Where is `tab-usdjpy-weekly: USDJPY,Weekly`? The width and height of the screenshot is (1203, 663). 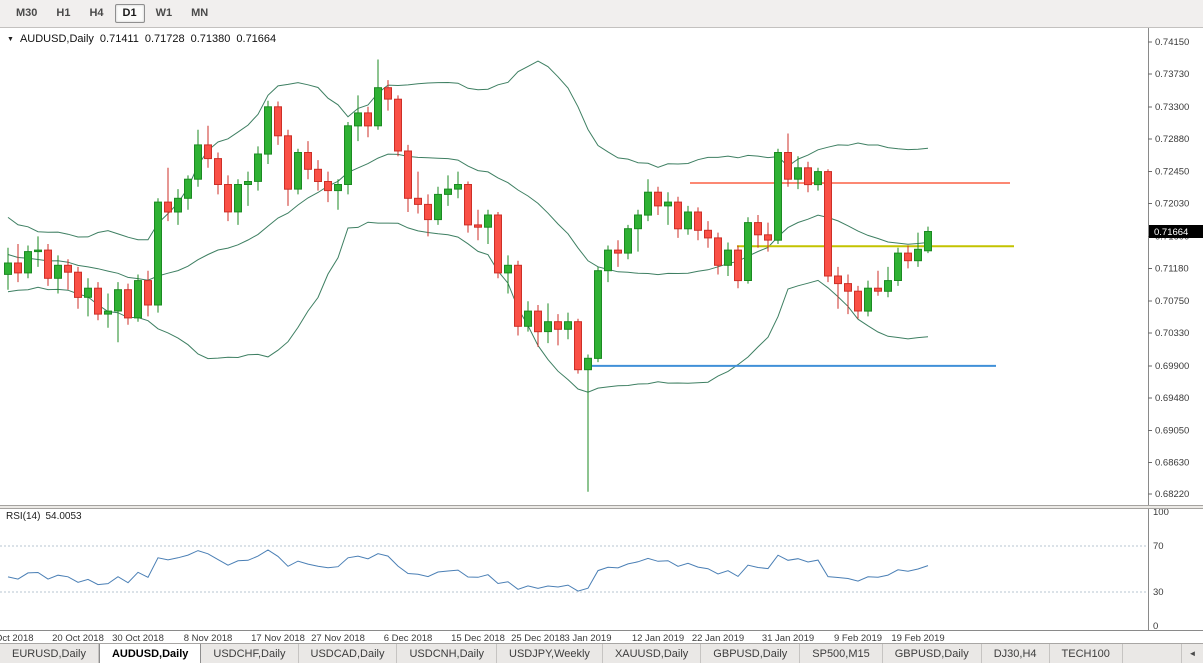 tab-usdjpy-weekly: USDJPY,Weekly is located at coordinates (550, 653).